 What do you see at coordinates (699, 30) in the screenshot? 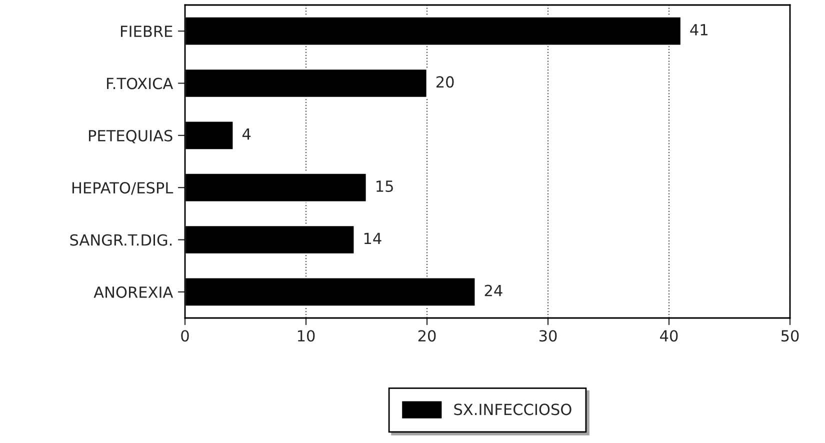
I see `data-label: 41` at bounding box center [699, 30].